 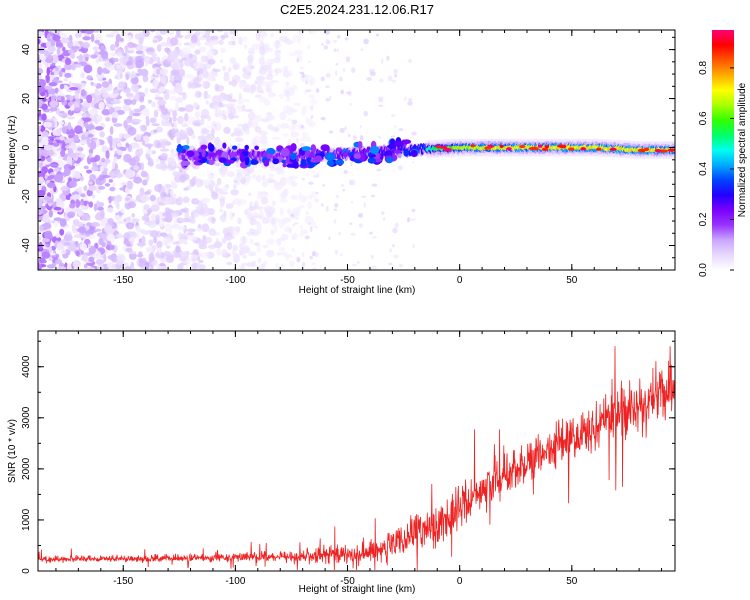 What do you see at coordinates (26, 519) in the screenshot?
I see `y-tick-label: 1000` at bounding box center [26, 519].